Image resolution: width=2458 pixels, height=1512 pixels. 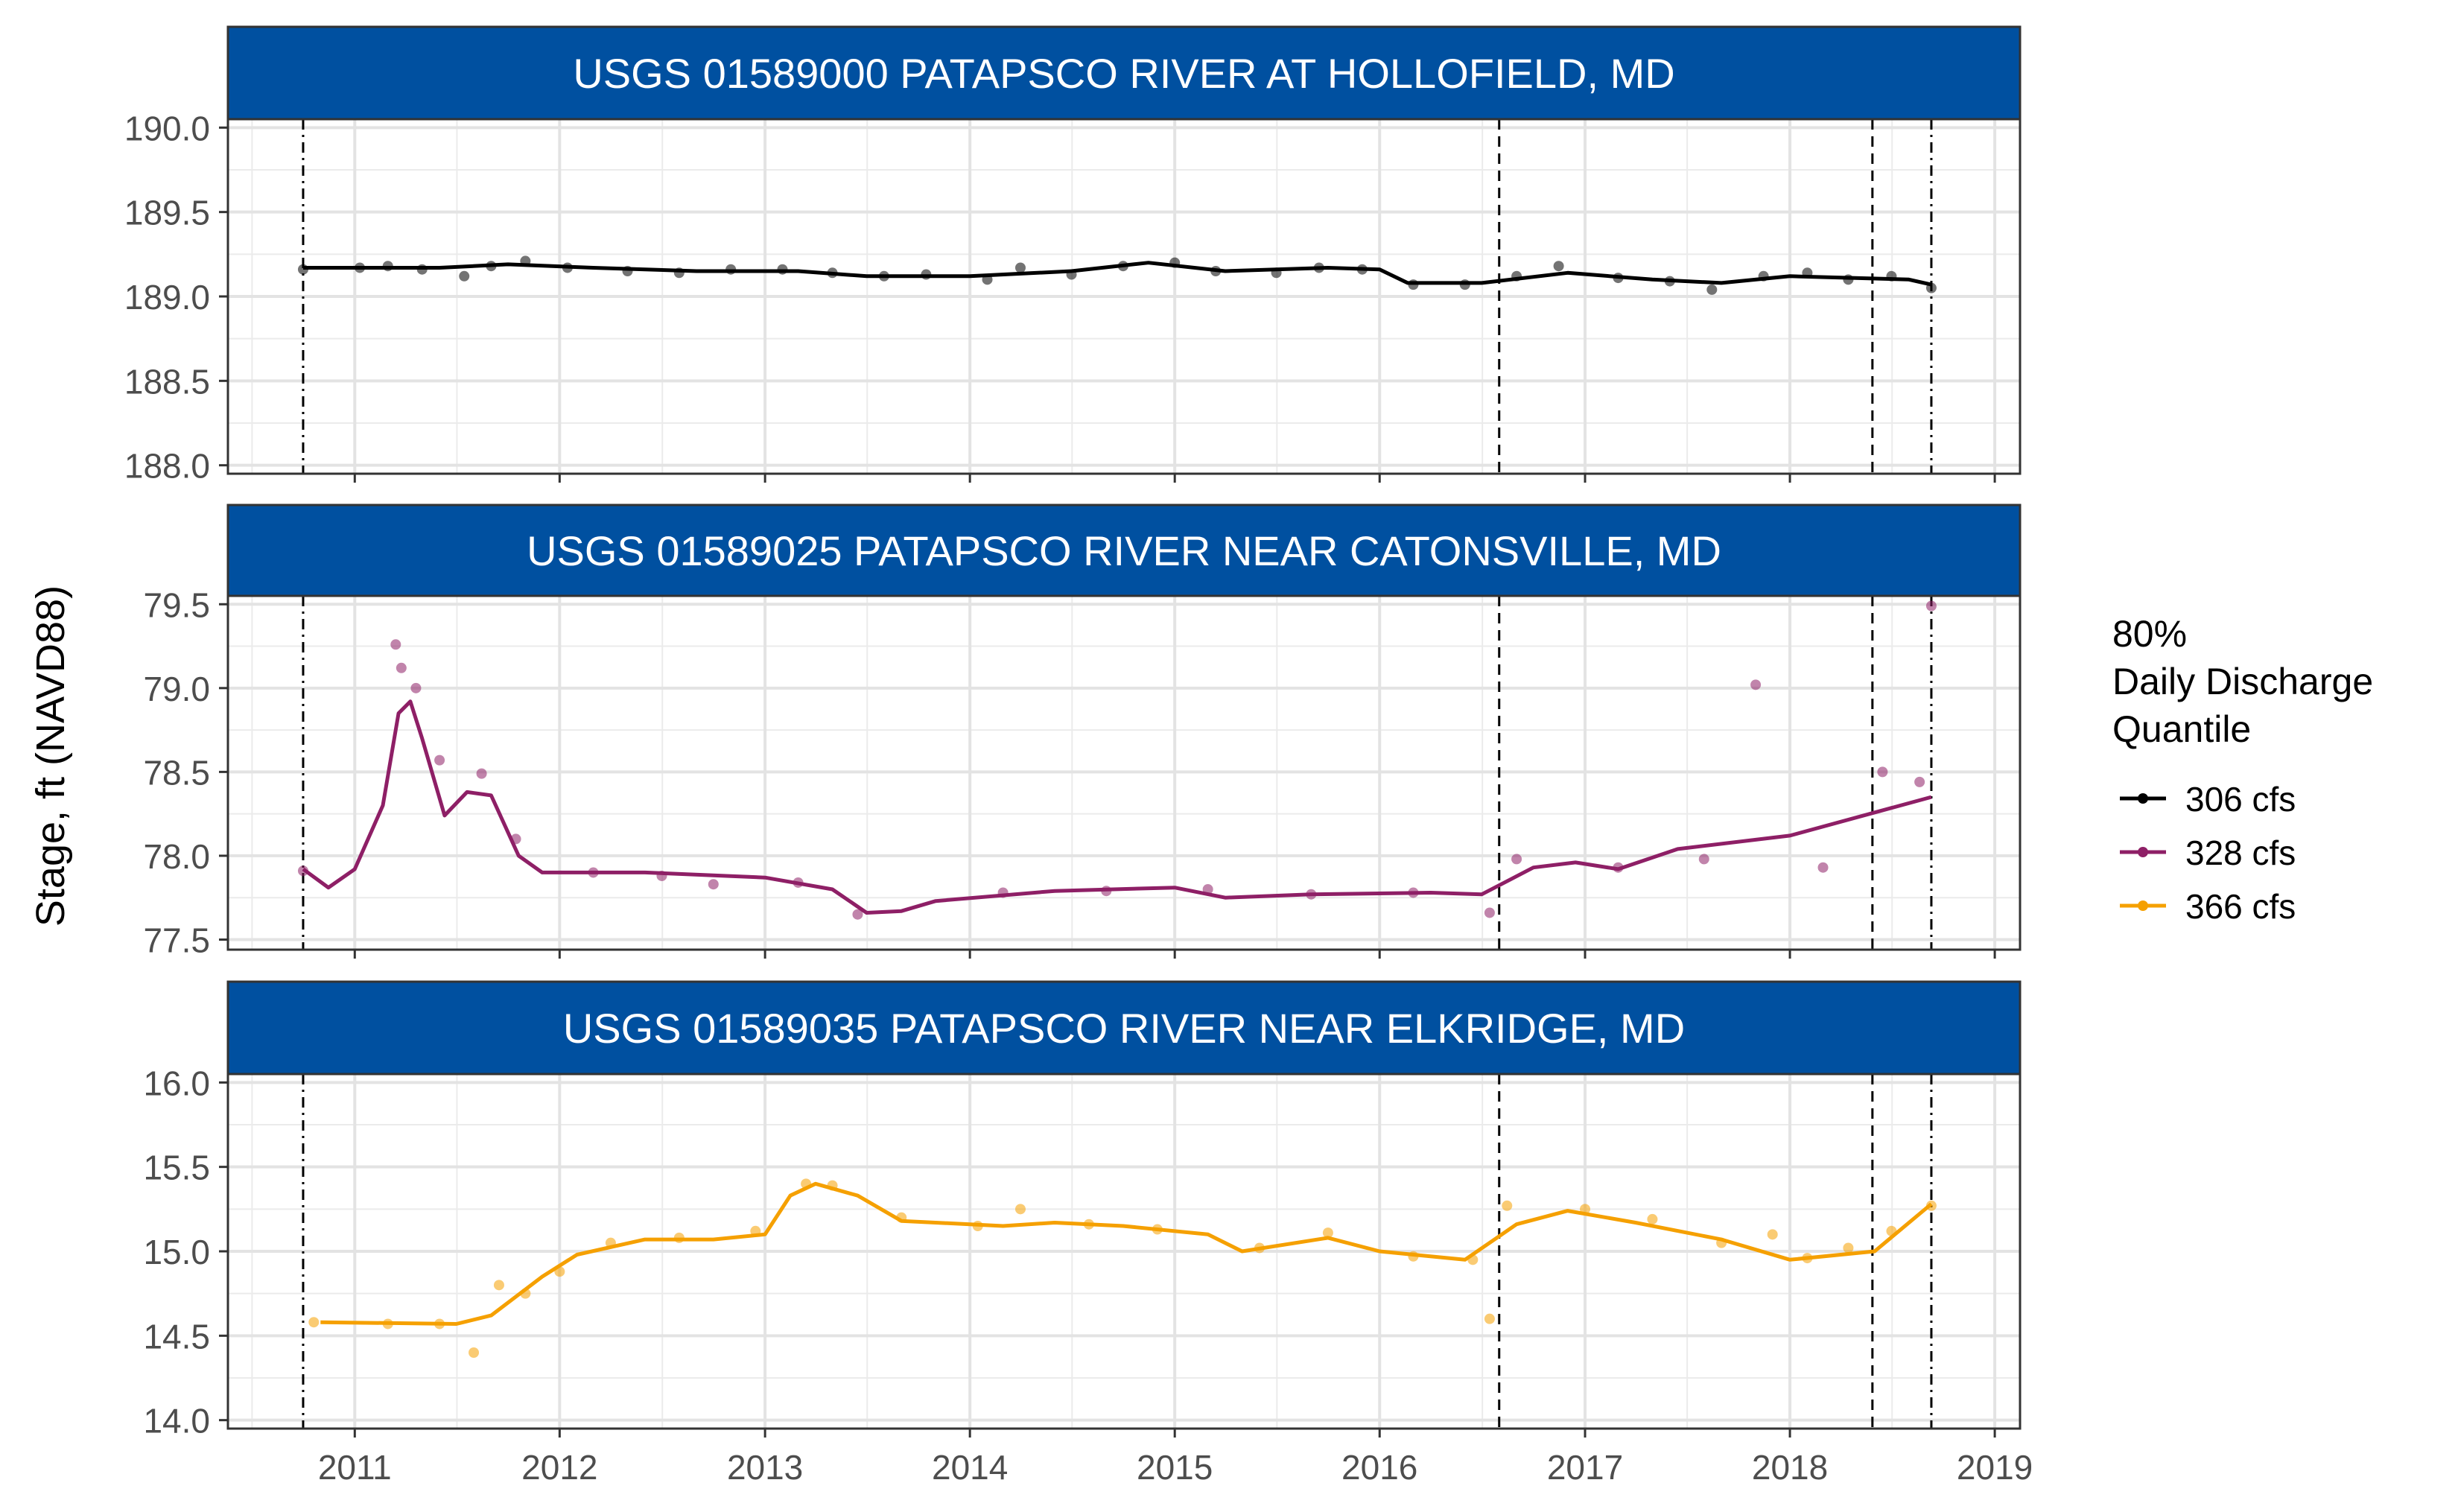 What do you see at coordinates (167, 381) in the screenshot?
I see `y-tick-label: 188.5` at bounding box center [167, 381].